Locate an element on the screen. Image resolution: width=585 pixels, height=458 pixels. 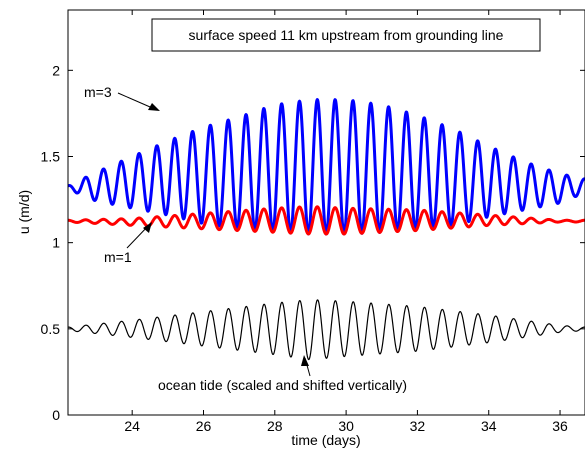
y-tick-label-4: 2 is located at coordinates (56, 70).